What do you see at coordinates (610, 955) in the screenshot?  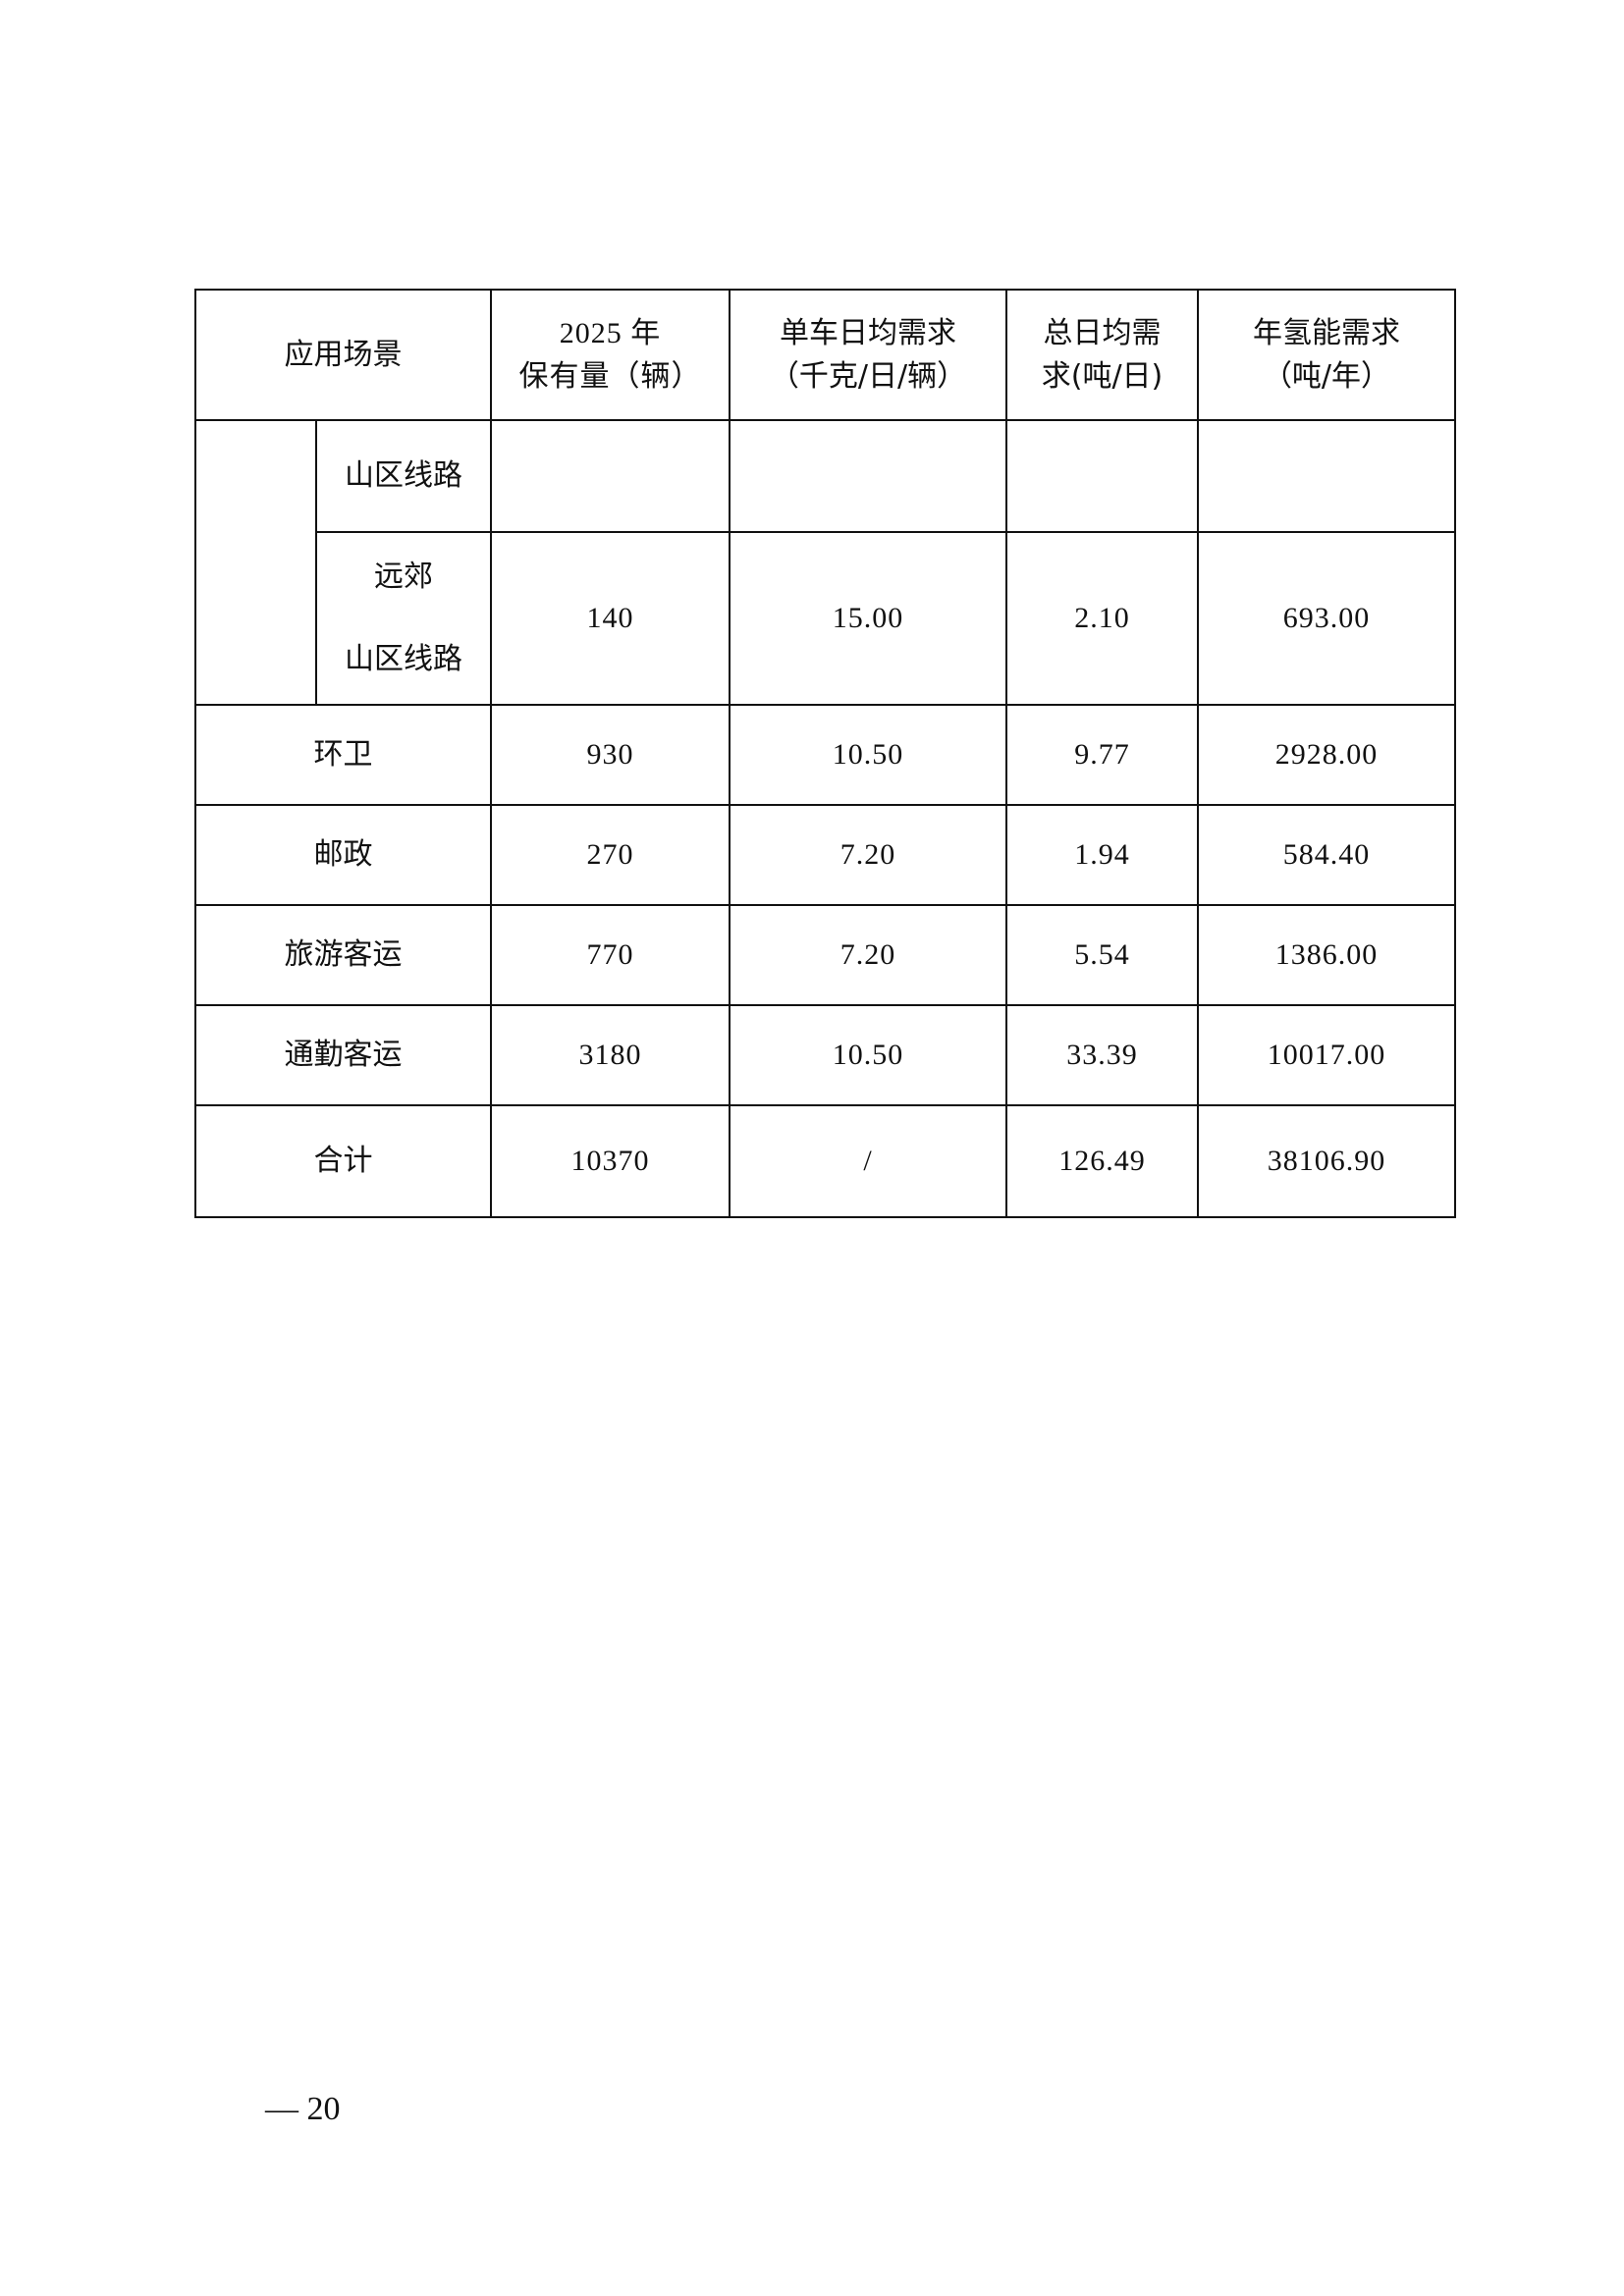 I see `cell-fleet: 770` at bounding box center [610, 955].